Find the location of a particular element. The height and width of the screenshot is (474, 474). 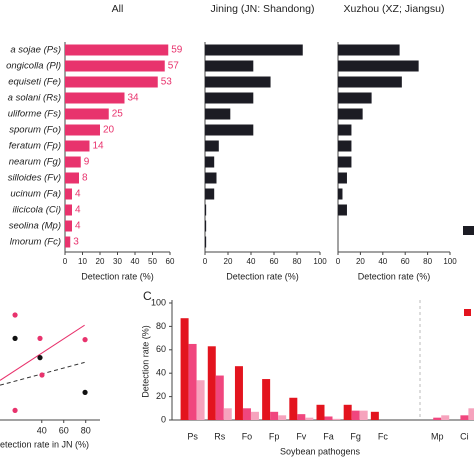

panel-title: All is located at coordinates (118, 9).